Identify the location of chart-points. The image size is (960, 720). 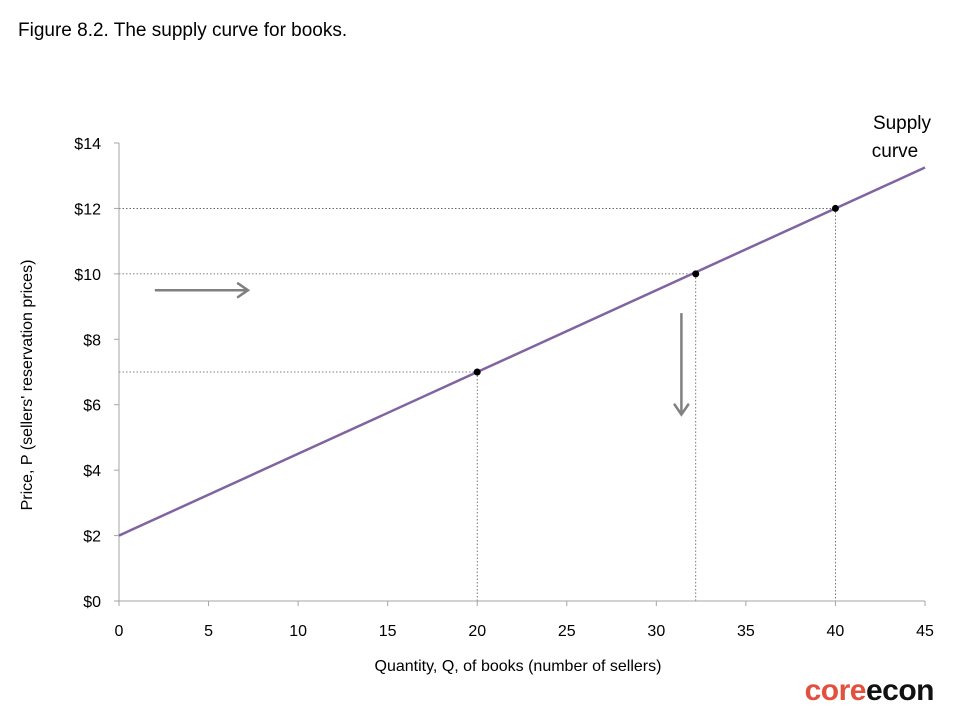
(656, 290).